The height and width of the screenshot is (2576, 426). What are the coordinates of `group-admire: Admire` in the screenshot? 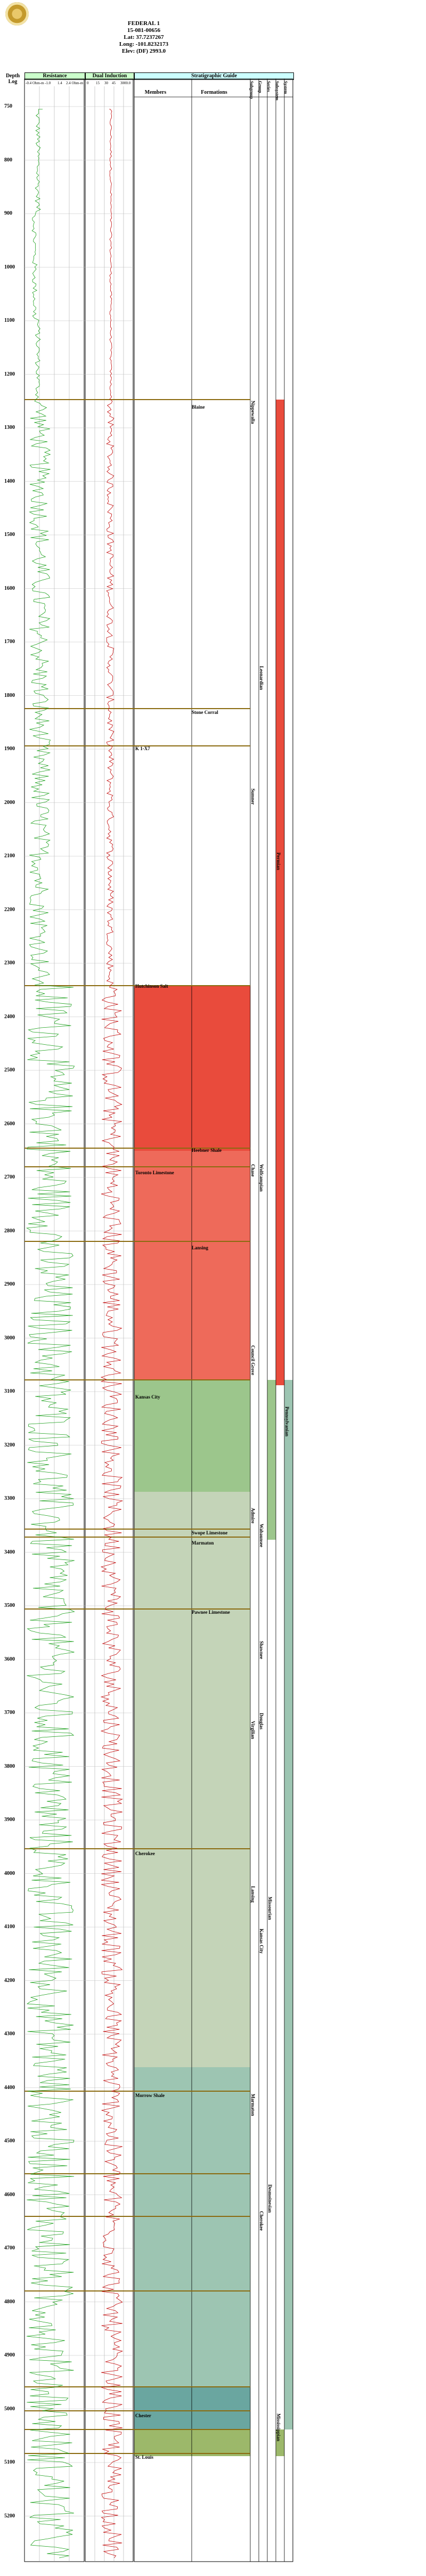 It's located at (253, 1516).